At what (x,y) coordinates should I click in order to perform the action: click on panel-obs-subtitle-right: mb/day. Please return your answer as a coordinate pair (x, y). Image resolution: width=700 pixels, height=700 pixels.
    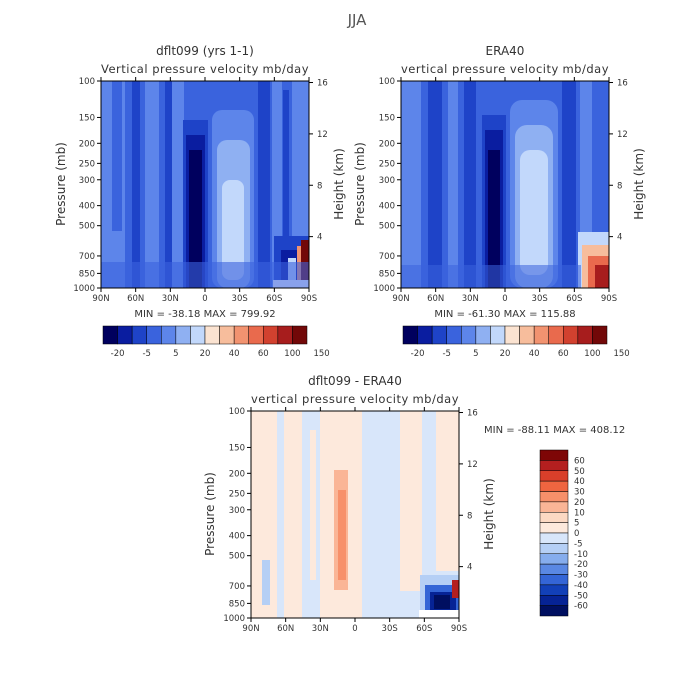
    Looking at the image, I should click on (585, 69).